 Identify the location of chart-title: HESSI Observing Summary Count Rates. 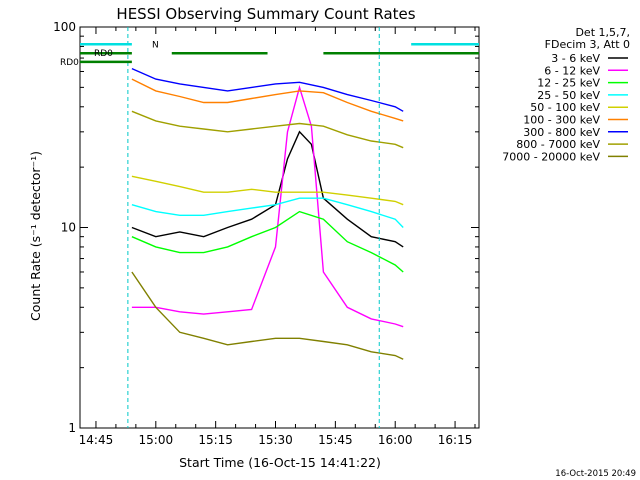
(265, 14).